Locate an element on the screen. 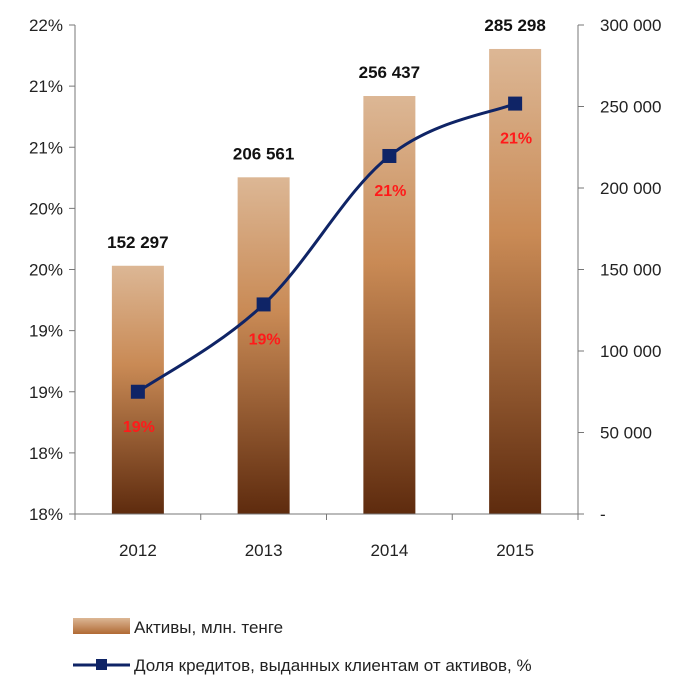  x-tick-label: 2013 is located at coordinates (264, 550).